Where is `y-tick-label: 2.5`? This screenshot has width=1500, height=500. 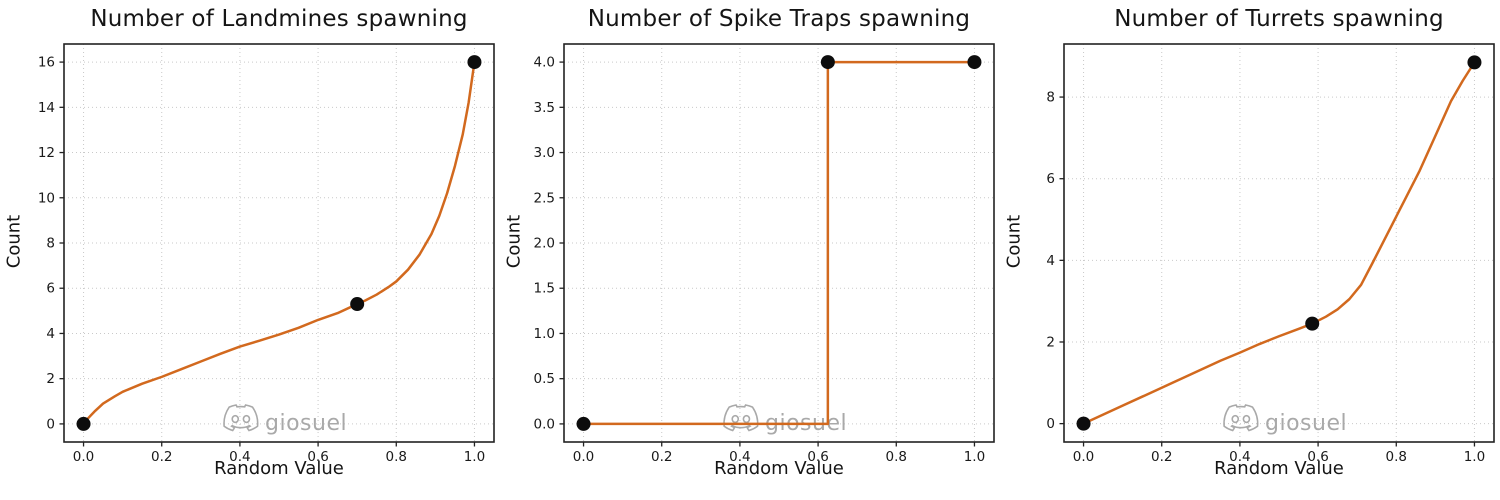
y-tick-label: 2.5 is located at coordinates (544, 198).